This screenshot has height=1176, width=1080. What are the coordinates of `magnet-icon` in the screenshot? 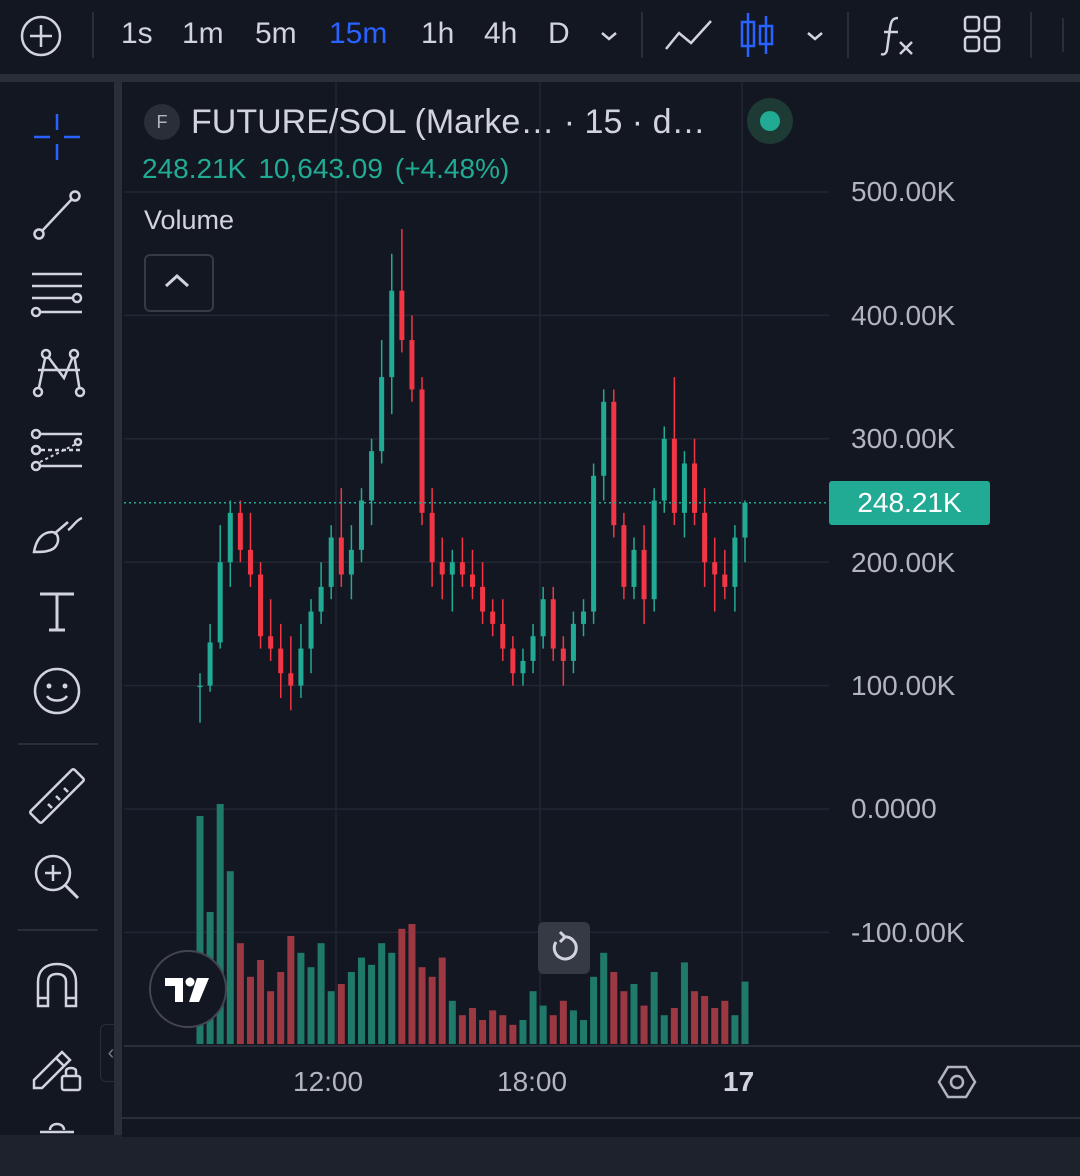 It's located at (57, 985).